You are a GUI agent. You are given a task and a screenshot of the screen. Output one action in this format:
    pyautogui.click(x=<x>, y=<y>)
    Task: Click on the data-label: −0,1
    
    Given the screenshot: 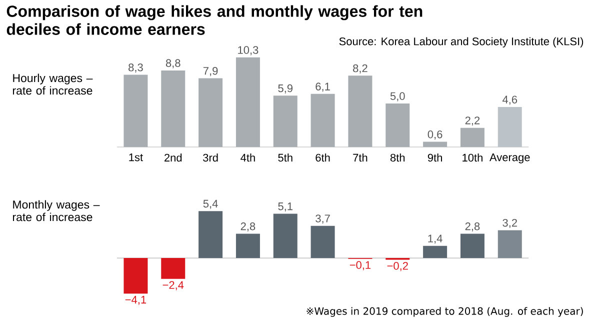 What is the action you would take?
    pyautogui.click(x=360, y=265)
    